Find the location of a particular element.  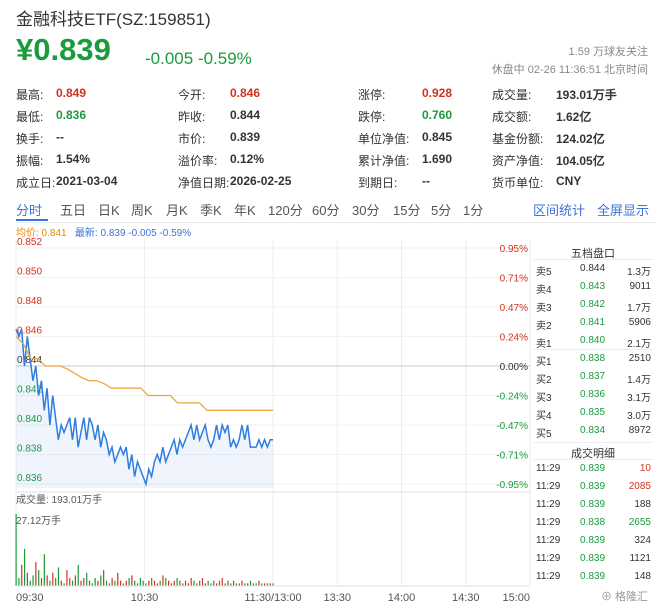

pct-tick-label: 0.24% is located at coordinates (514, 338).